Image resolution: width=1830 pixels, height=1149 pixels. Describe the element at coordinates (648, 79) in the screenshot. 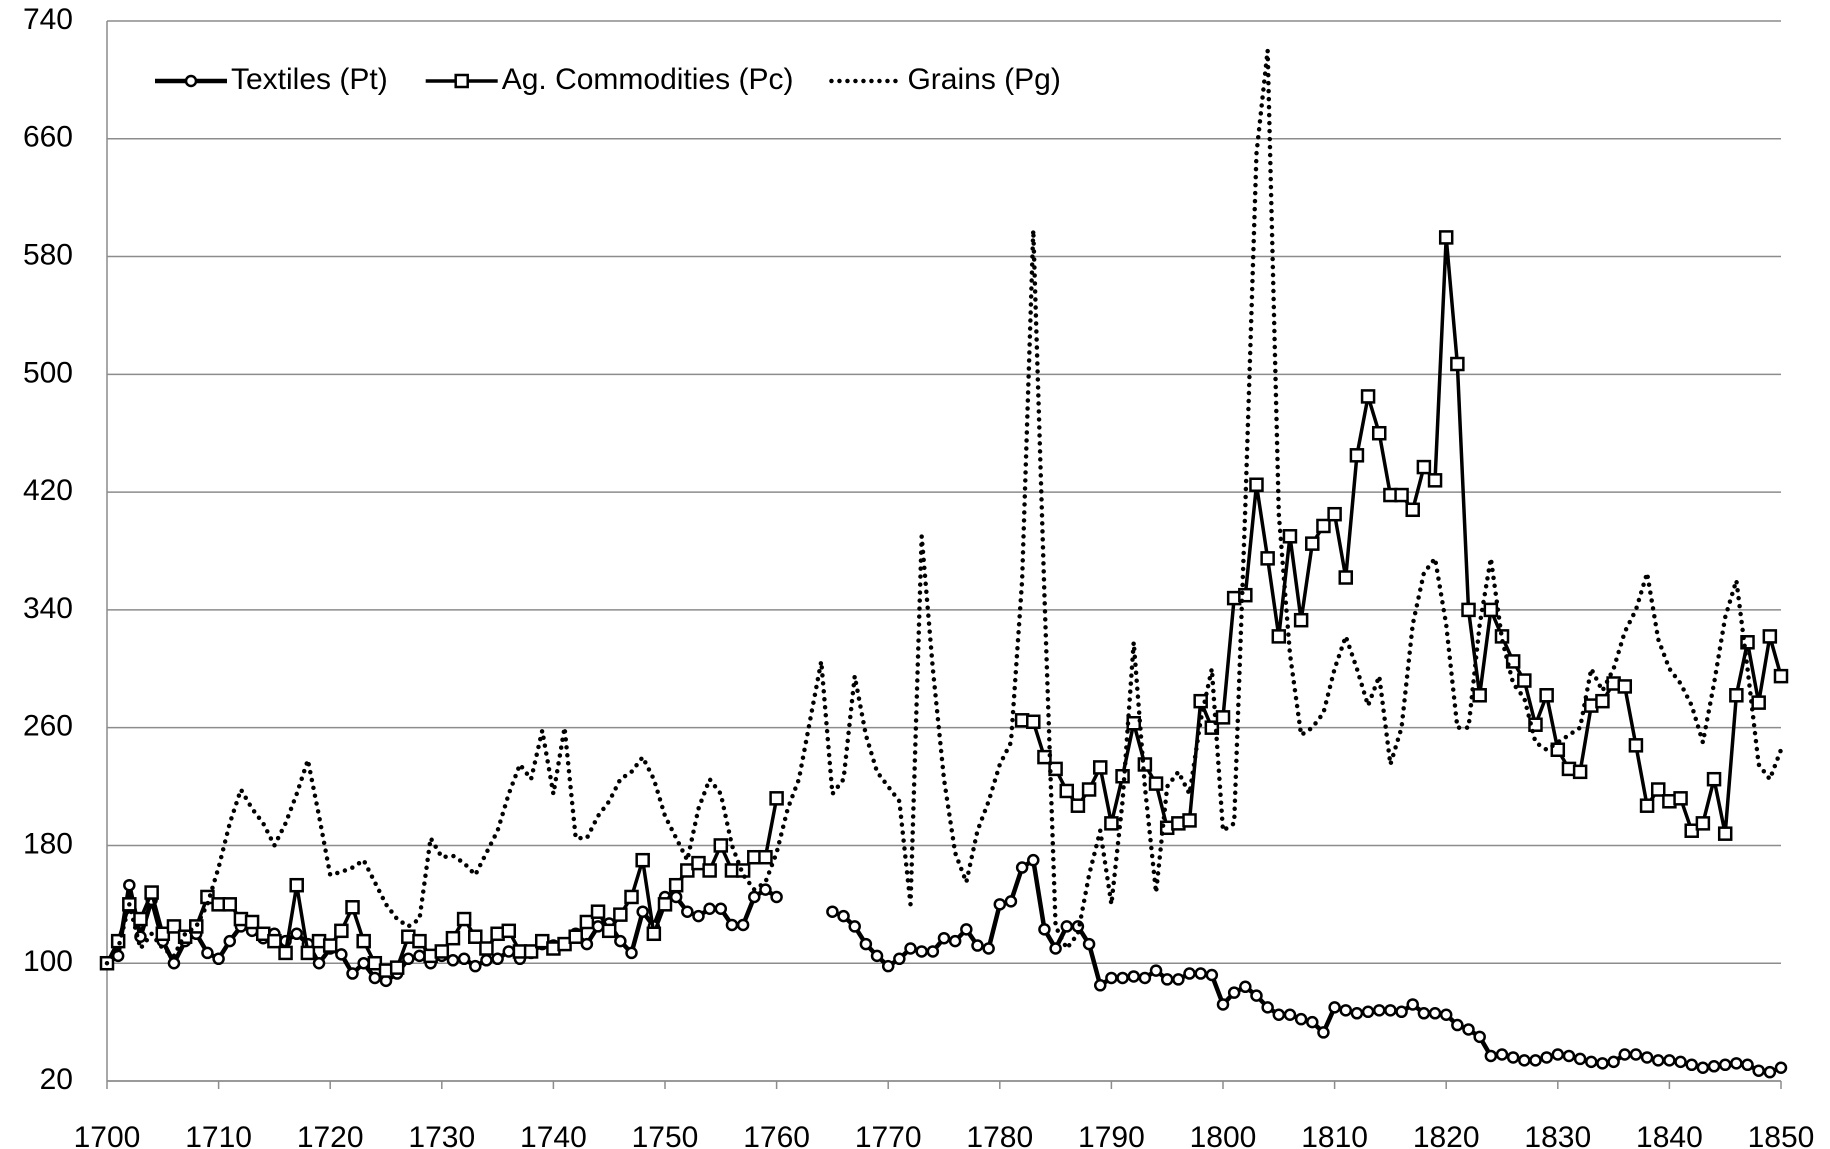

I see `legend-label: Ag. Commodities (Pc)` at that location.